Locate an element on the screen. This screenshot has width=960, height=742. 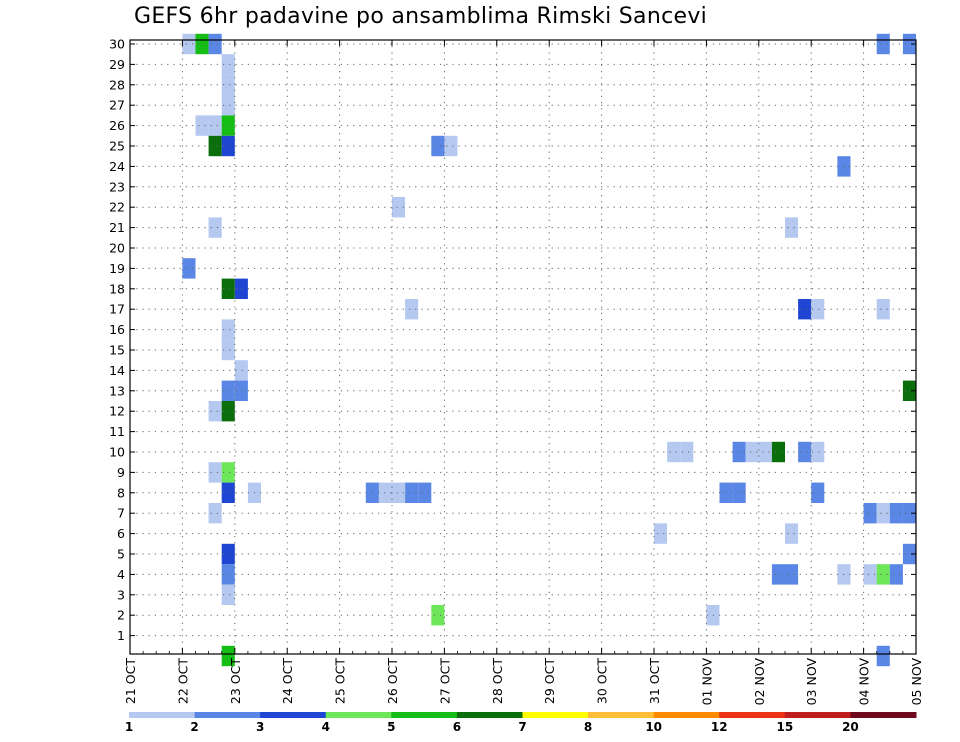
legend-label: 1 is located at coordinates (129, 727).